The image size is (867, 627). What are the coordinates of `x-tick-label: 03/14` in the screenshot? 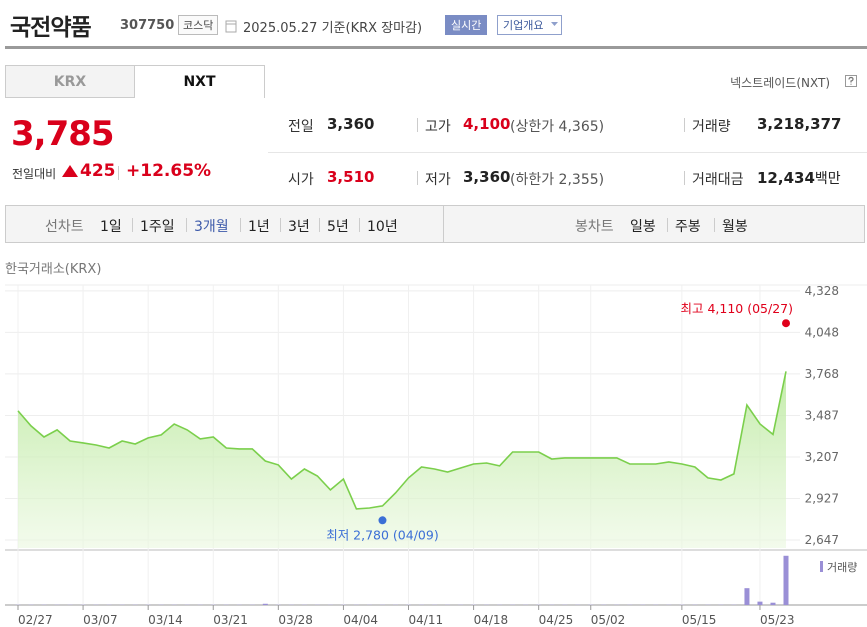 It's located at (165, 620).